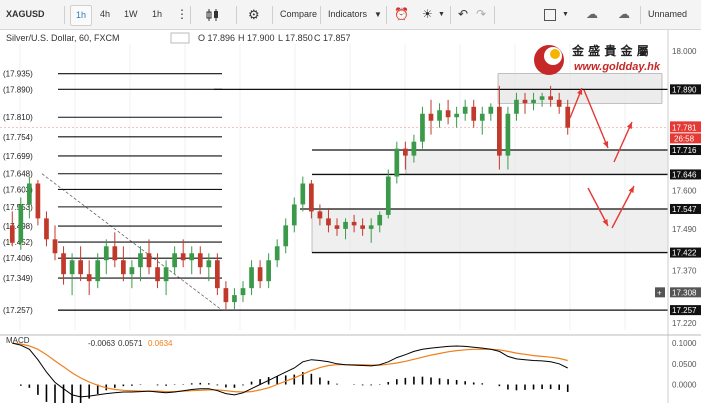  What do you see at coordinates (18, 340) in the screenshot?
I see `macd-label: MACD` at bounding box center [18, 340].